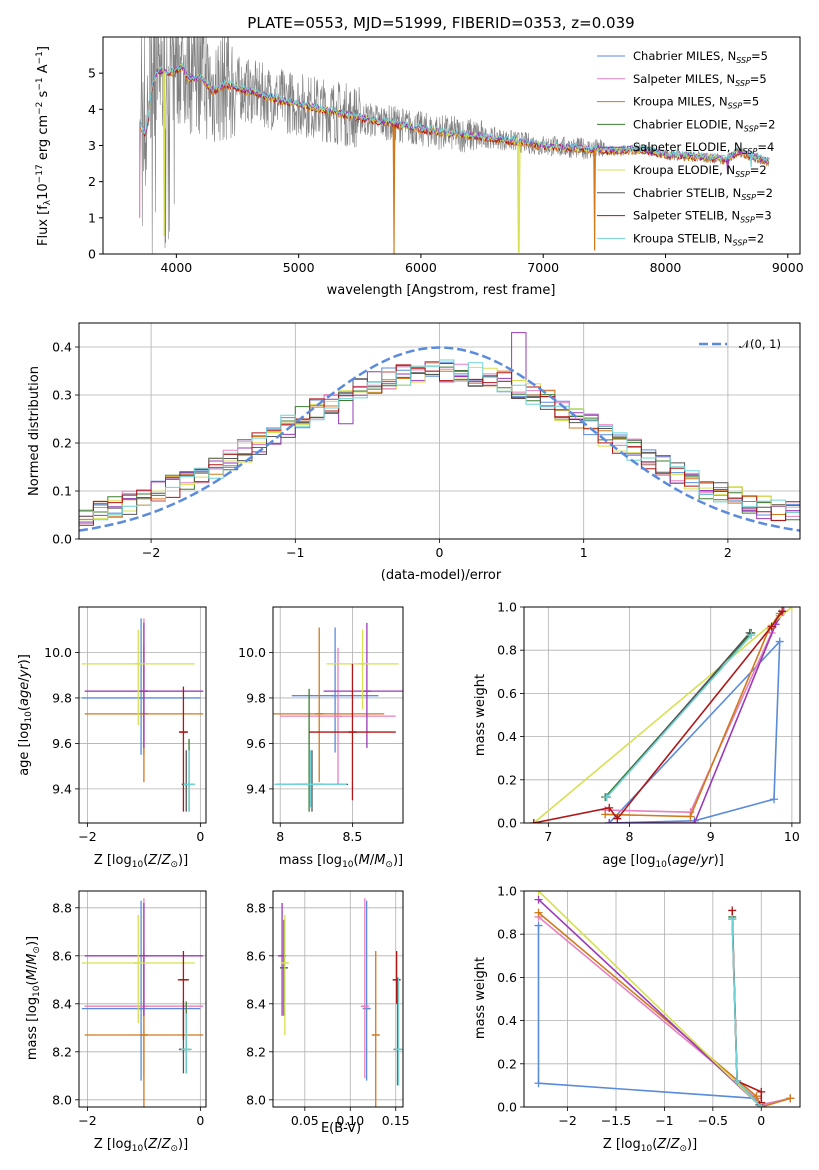 The image size is (819, 1170). I want to click on residuals-ytick-label: 0.4, so click(62, 347).